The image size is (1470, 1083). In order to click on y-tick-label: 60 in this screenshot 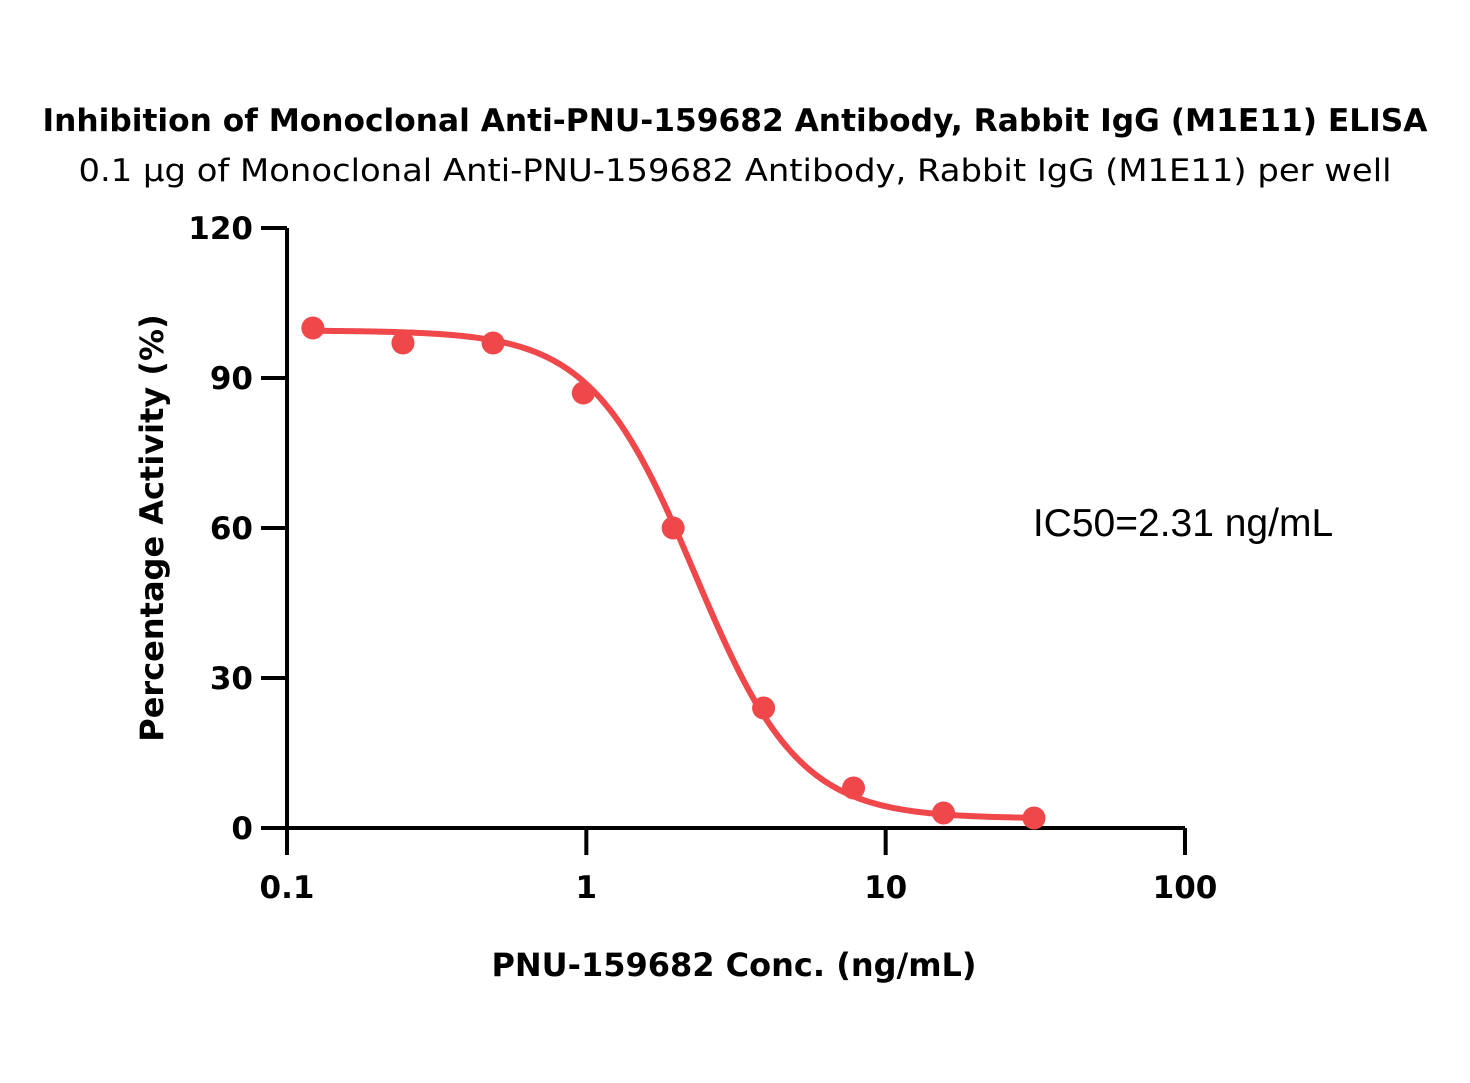, I will do `click(231, 529)`.